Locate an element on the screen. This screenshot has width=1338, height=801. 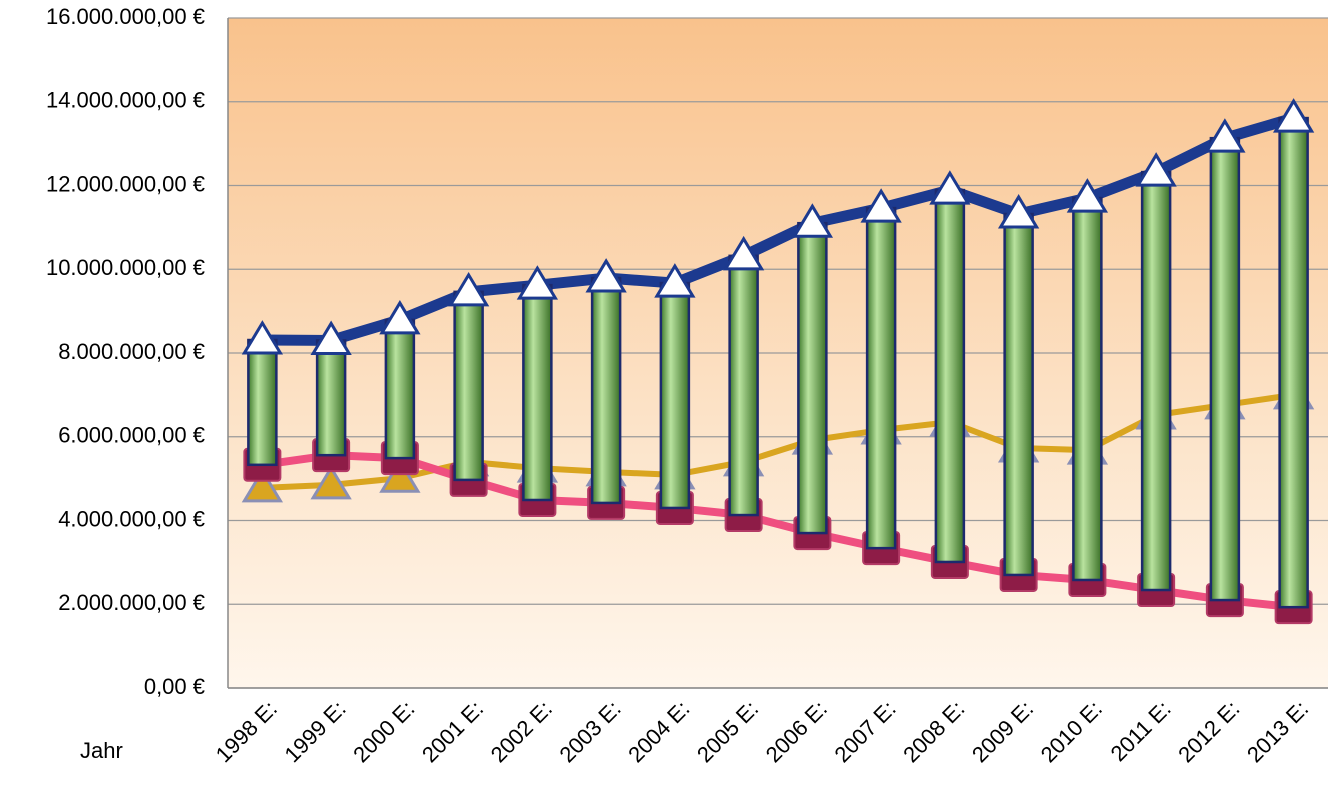
y-tick-label: 10.000.000,00 € is located at coordinates (125, 267).